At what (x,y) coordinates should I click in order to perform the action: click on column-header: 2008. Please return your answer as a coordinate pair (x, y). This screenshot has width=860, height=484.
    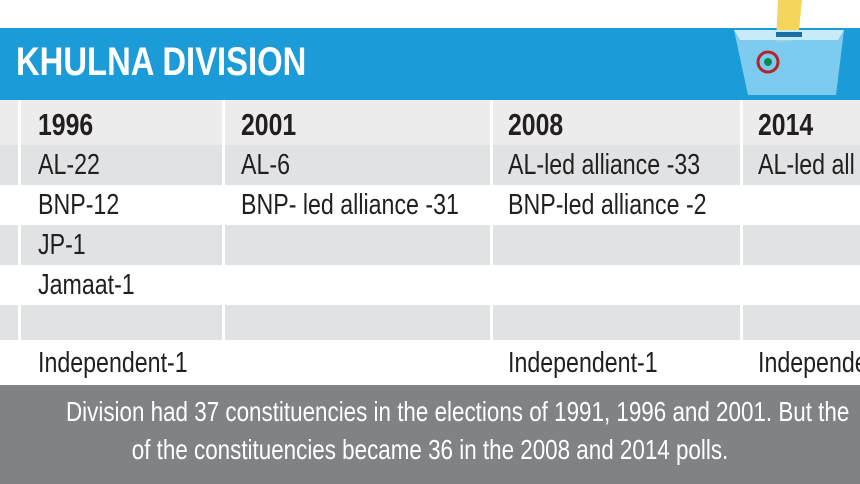
    Looking at the image, I should click on (536, 124).